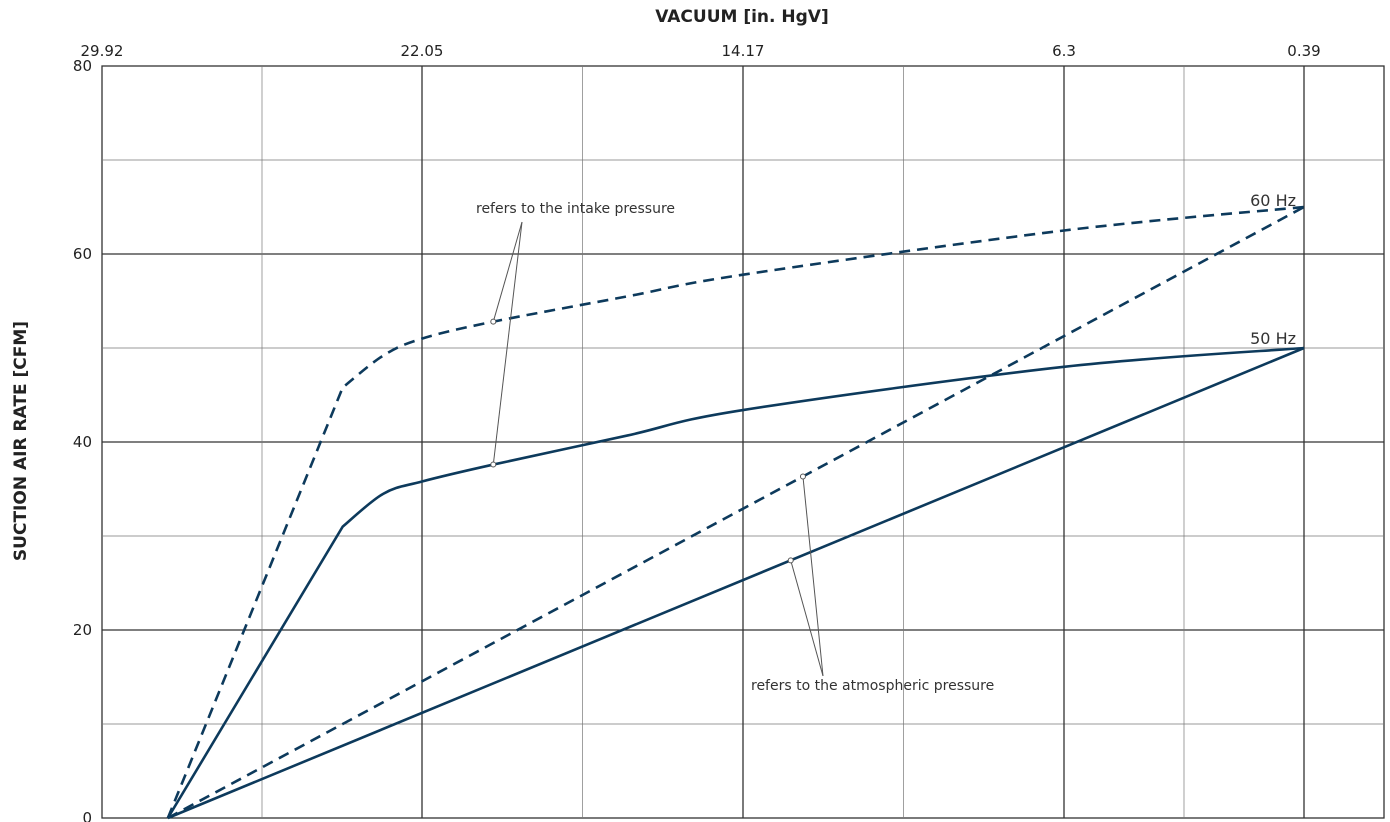 The width and height of the screenshot is (1390, 822). What do you see at coordinates (82, 254) in the screenshot?
I see `y-tick-label: 60` at bounding box center [82, 254].